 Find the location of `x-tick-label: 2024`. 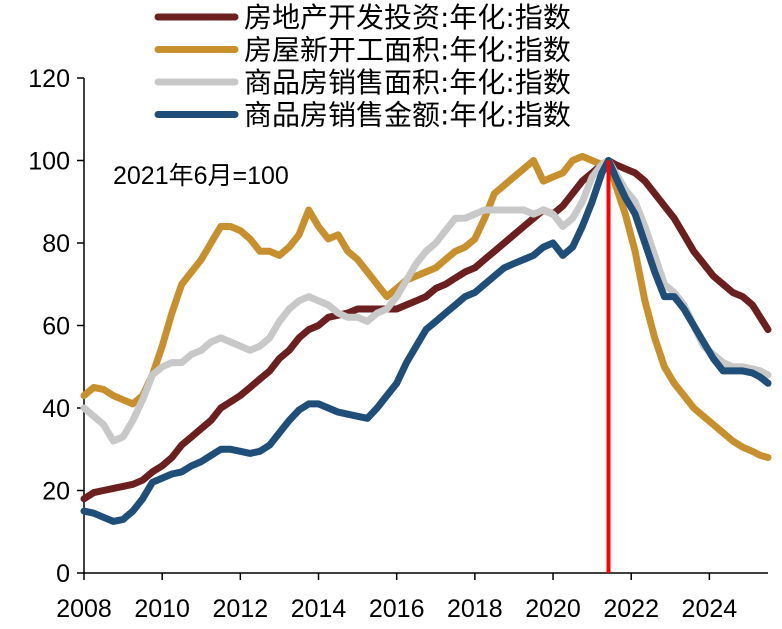

x-tick-label: 2024 is located at coordinates (710, 609).